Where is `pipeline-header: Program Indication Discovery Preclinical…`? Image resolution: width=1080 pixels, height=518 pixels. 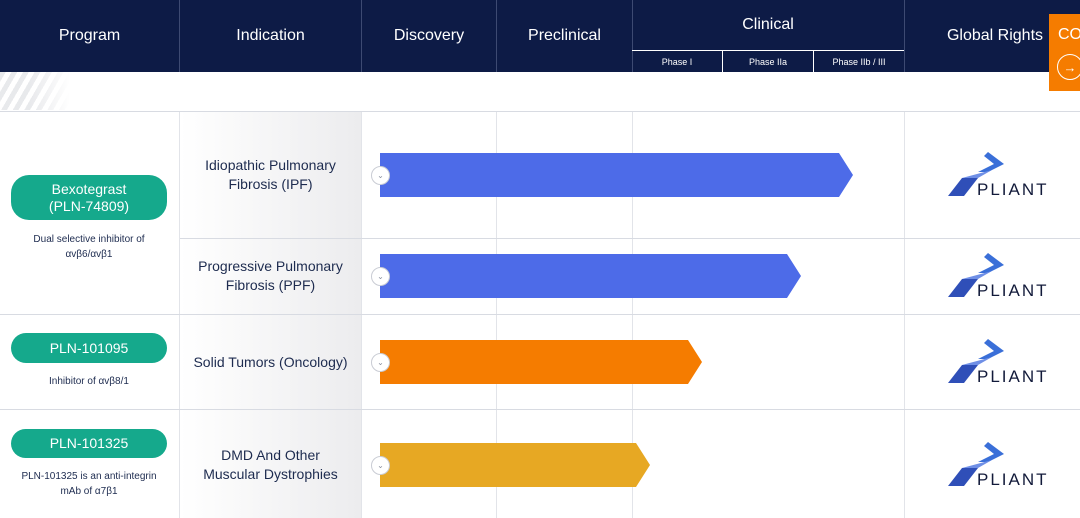
pipeline-header: Program Indication Discovery Preclinical… is located at coordinates (540, 36).